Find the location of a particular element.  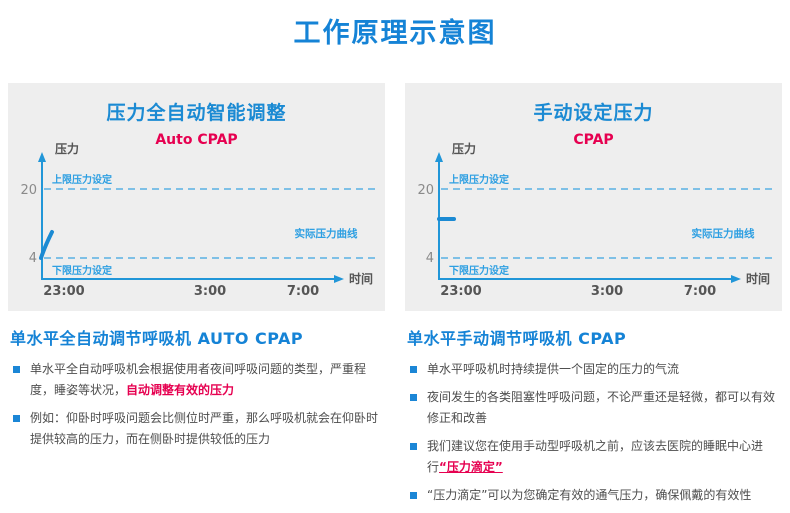

panel-auto-subheading: Auto CPAP is located at coordinates (196, 140).